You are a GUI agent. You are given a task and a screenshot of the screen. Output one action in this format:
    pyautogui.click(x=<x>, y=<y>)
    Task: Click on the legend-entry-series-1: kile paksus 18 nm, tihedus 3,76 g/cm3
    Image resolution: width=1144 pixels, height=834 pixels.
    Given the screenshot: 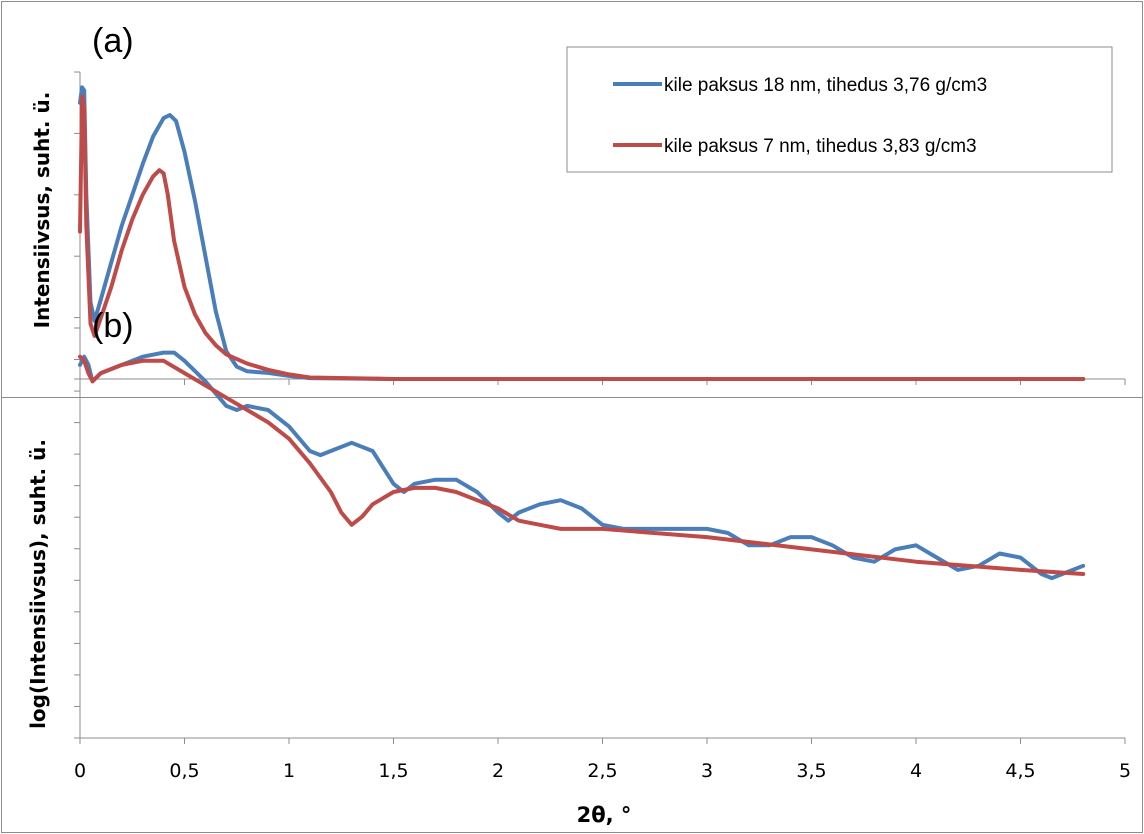 What is the action you would take?
    pyautogui.click(x=825, y=85)
    